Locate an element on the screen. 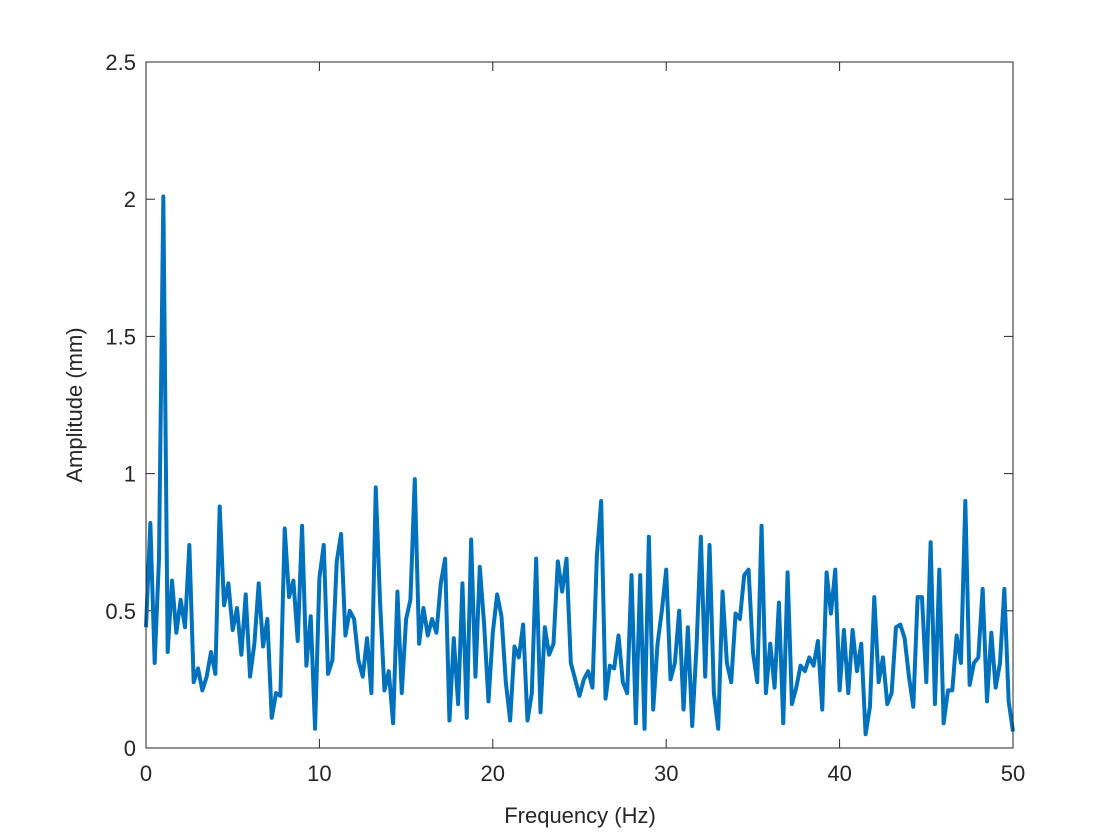  y-tick-label: 2 is located at coordinates (130, 199).